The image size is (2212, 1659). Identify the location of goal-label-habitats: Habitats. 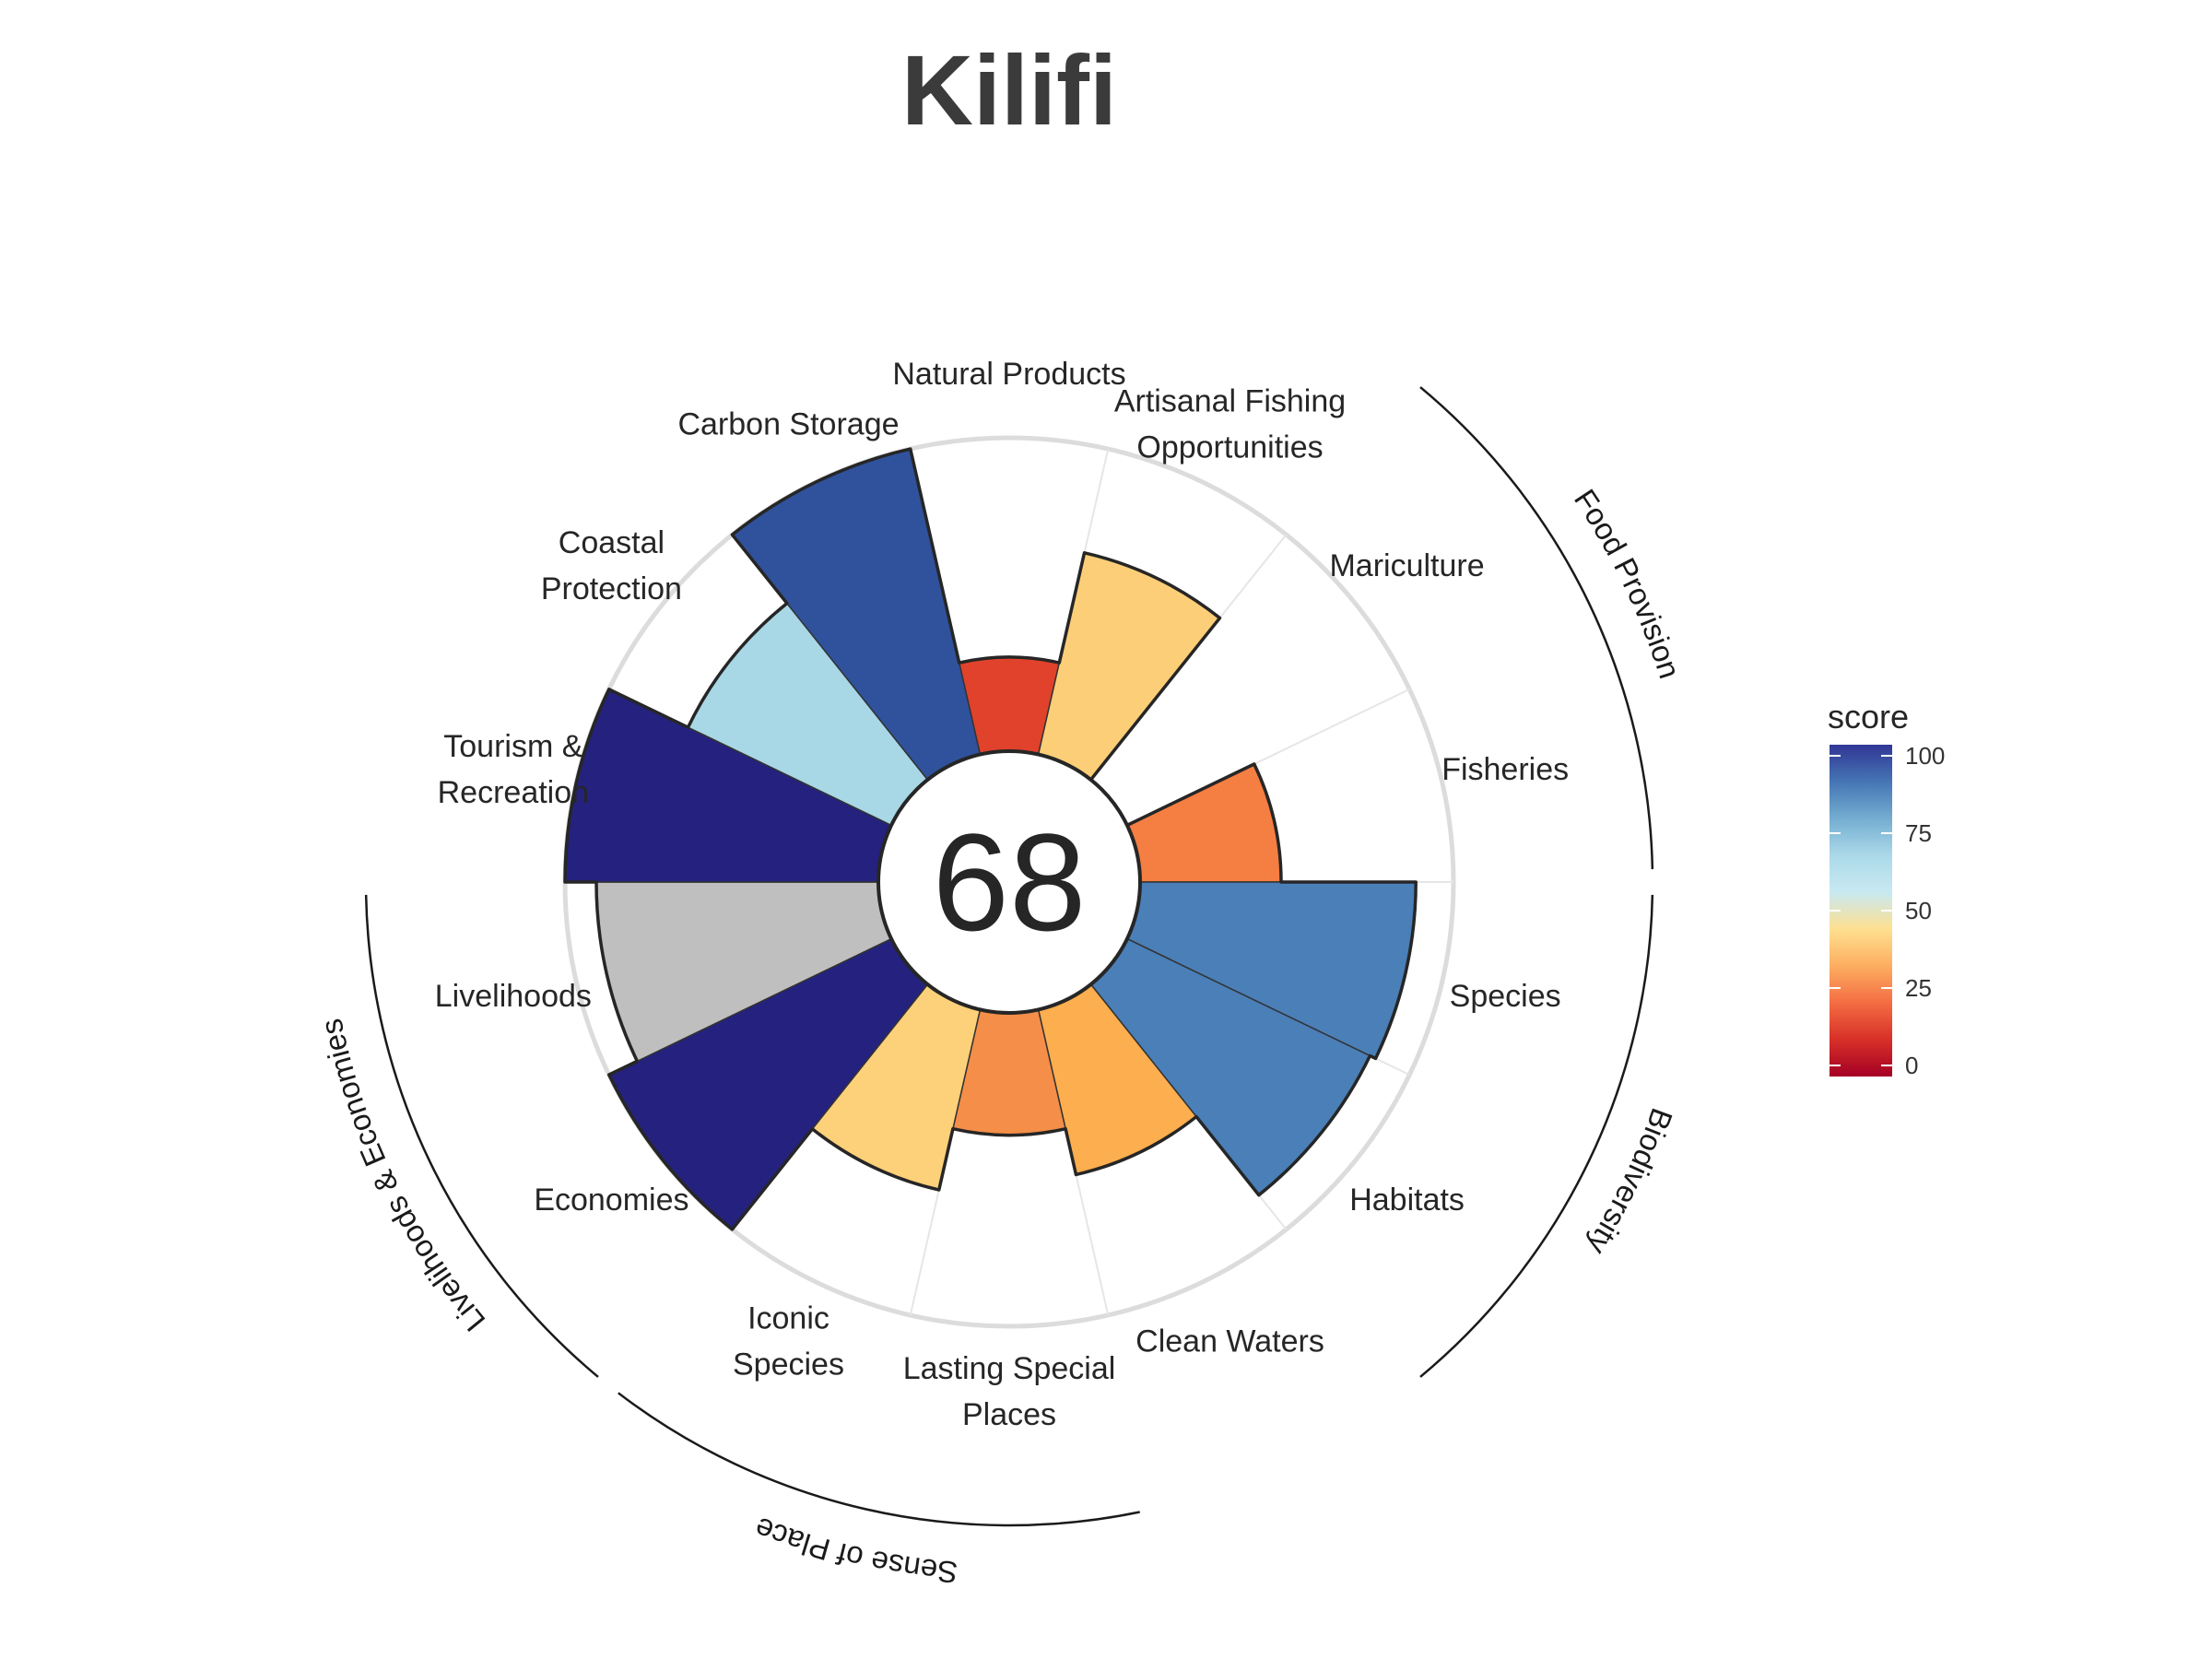
(1407, 1200).